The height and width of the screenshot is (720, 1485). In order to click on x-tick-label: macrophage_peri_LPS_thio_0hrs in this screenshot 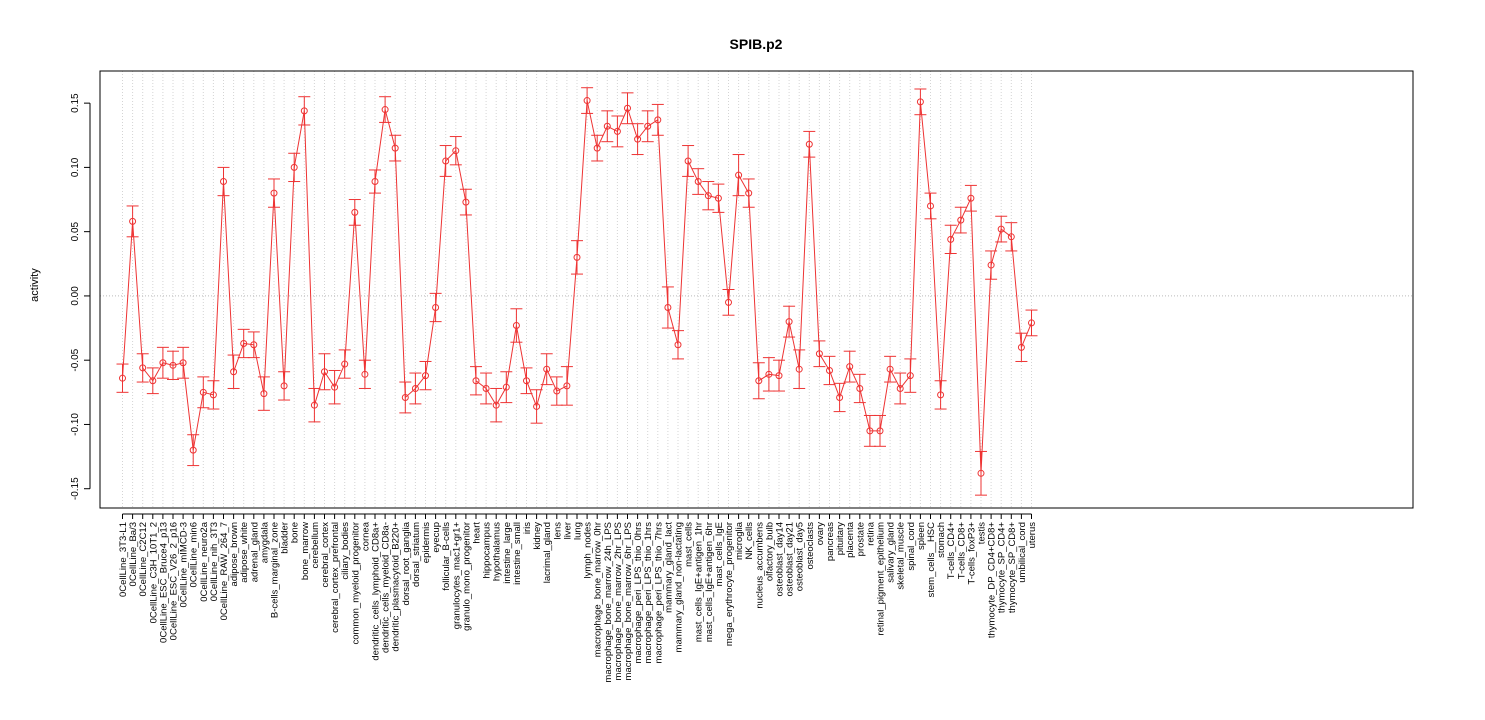, I will do `click(638, 593)`.